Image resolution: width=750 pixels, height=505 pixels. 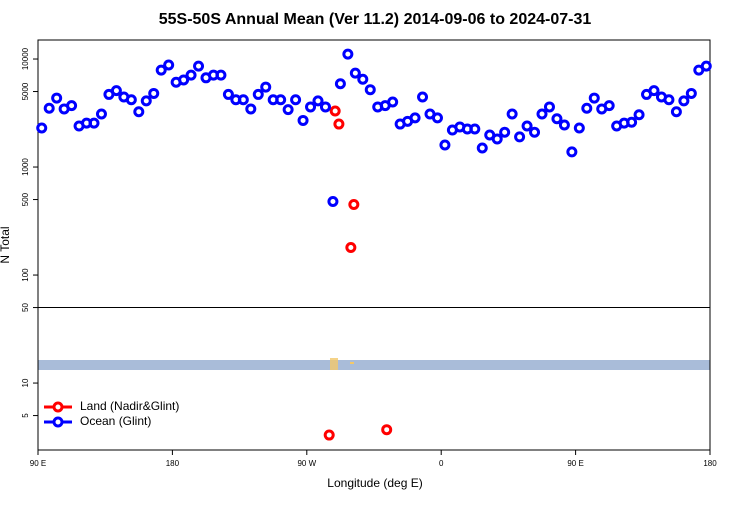 I want to click on x-axis-label: Longitude (deg E), so click(x=374, y=483).